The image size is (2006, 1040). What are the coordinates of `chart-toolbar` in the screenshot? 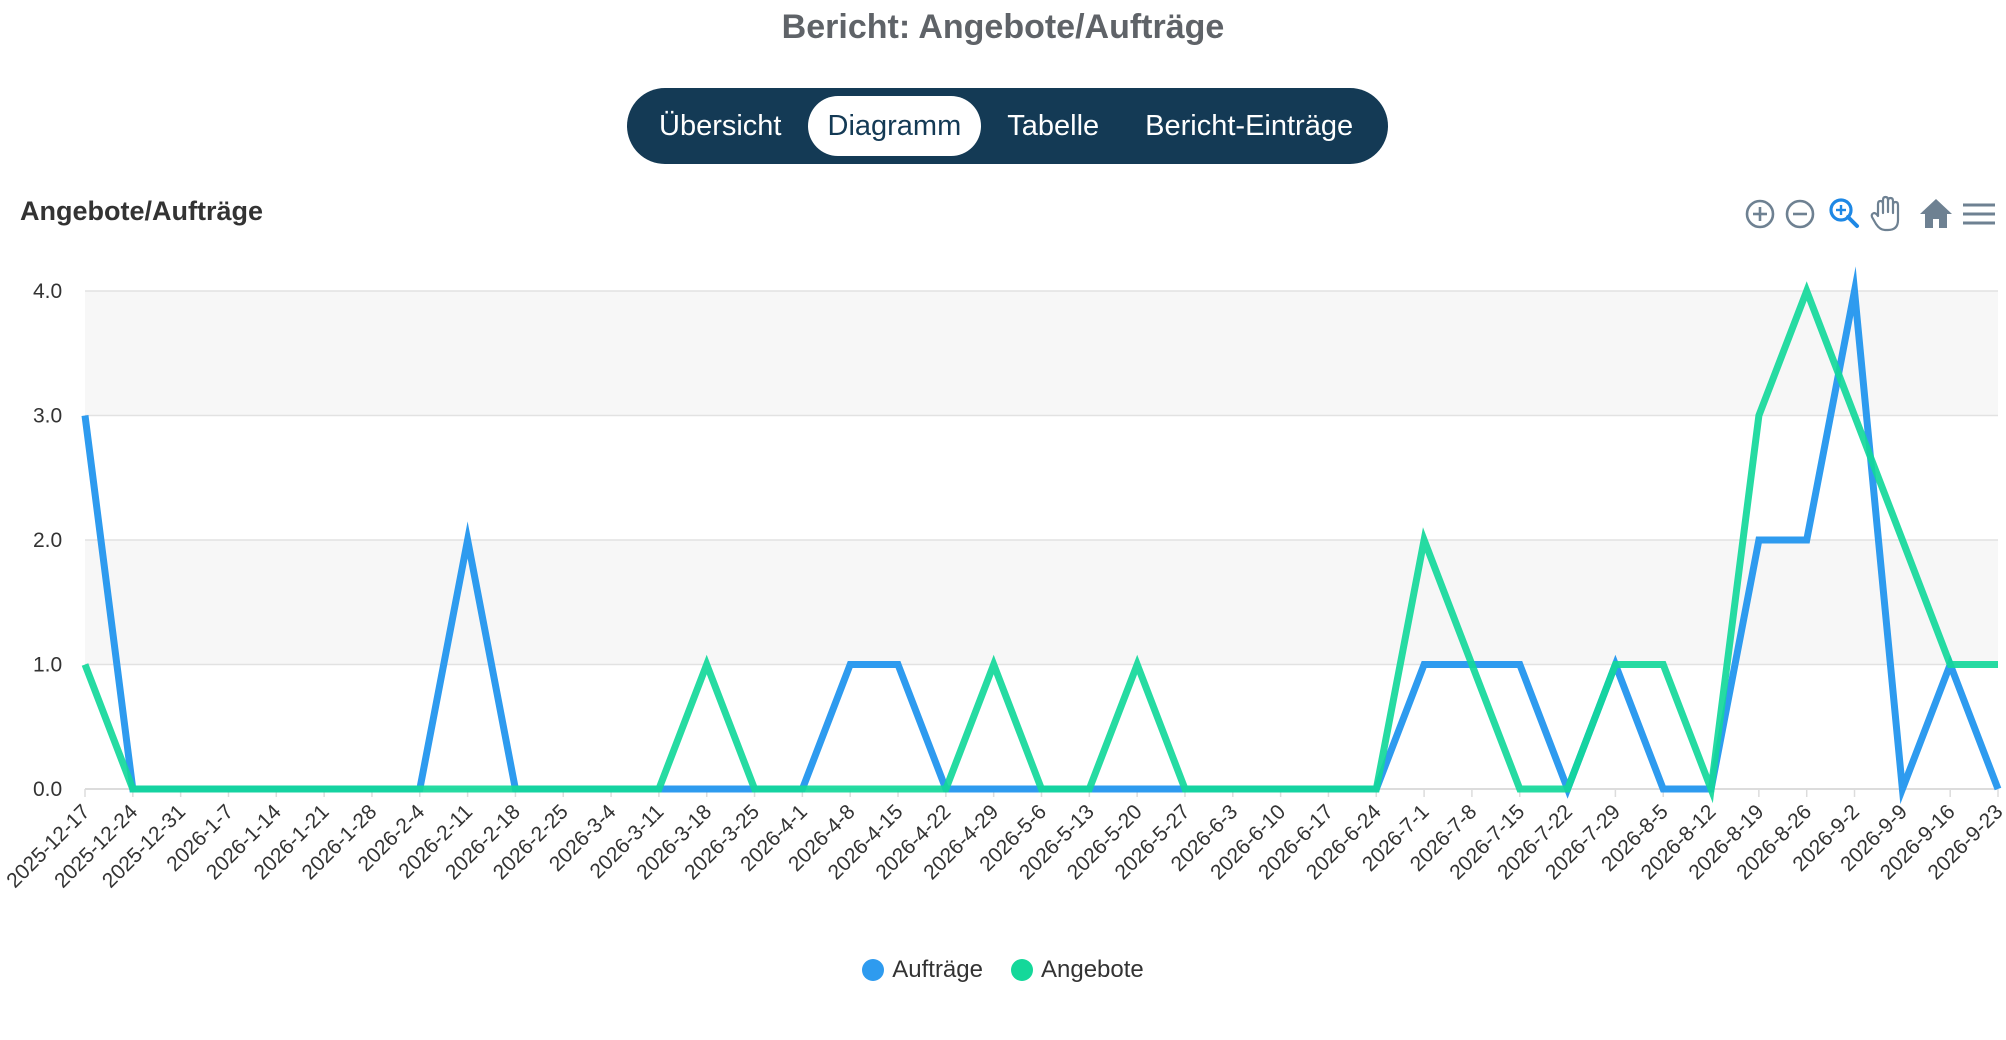 It's located at (1870, 214).